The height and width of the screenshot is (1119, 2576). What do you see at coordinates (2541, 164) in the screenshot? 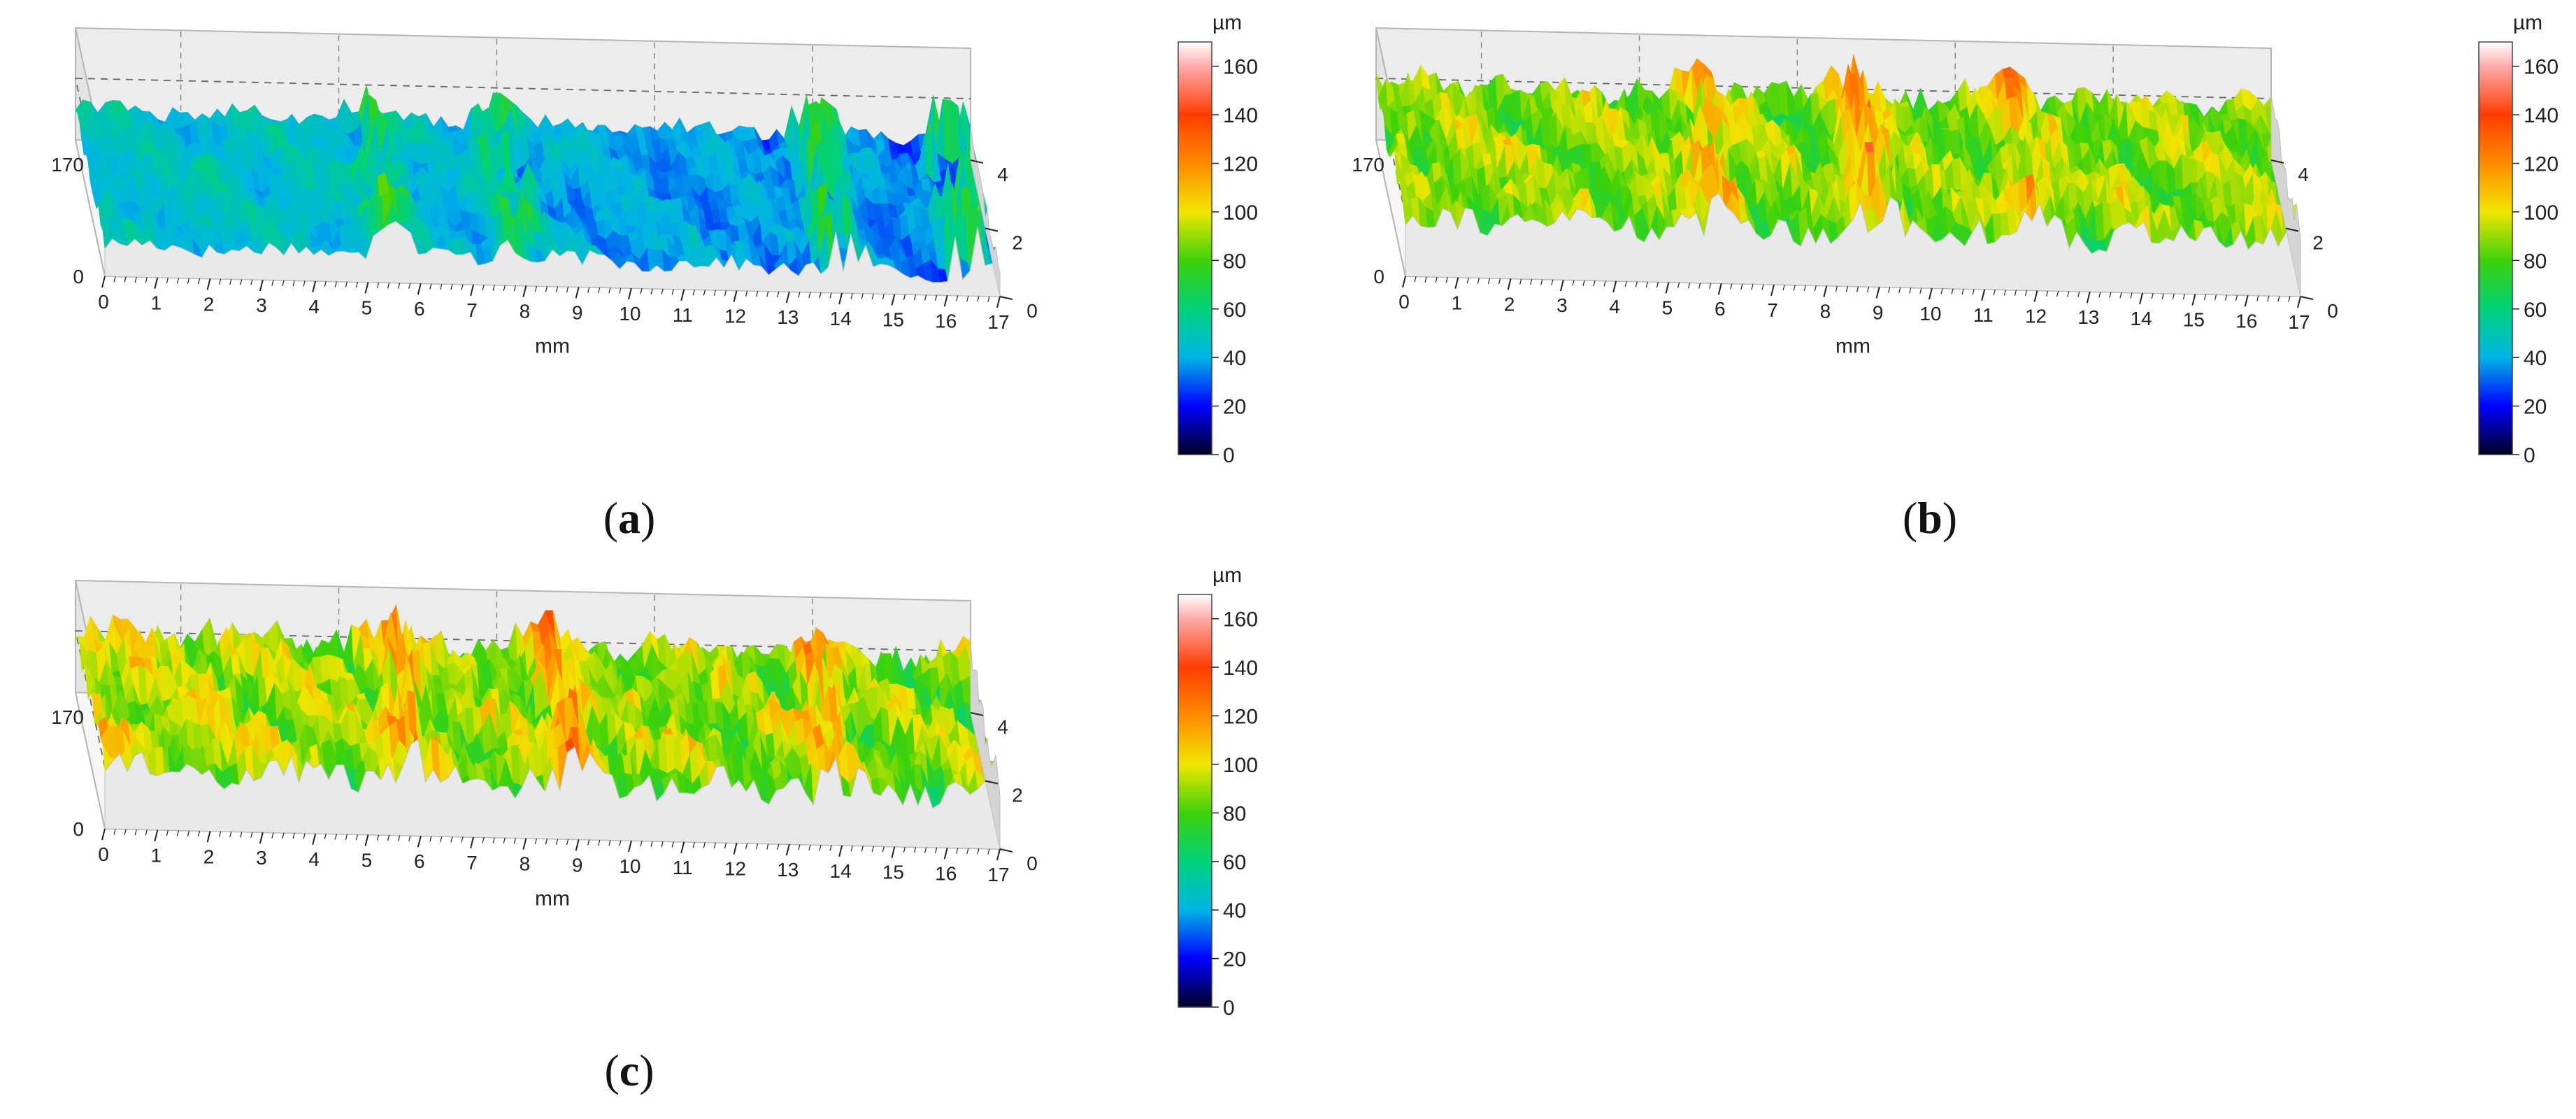
I see `colorbar-tick-label: 120` at bounding box center [2541, 164].